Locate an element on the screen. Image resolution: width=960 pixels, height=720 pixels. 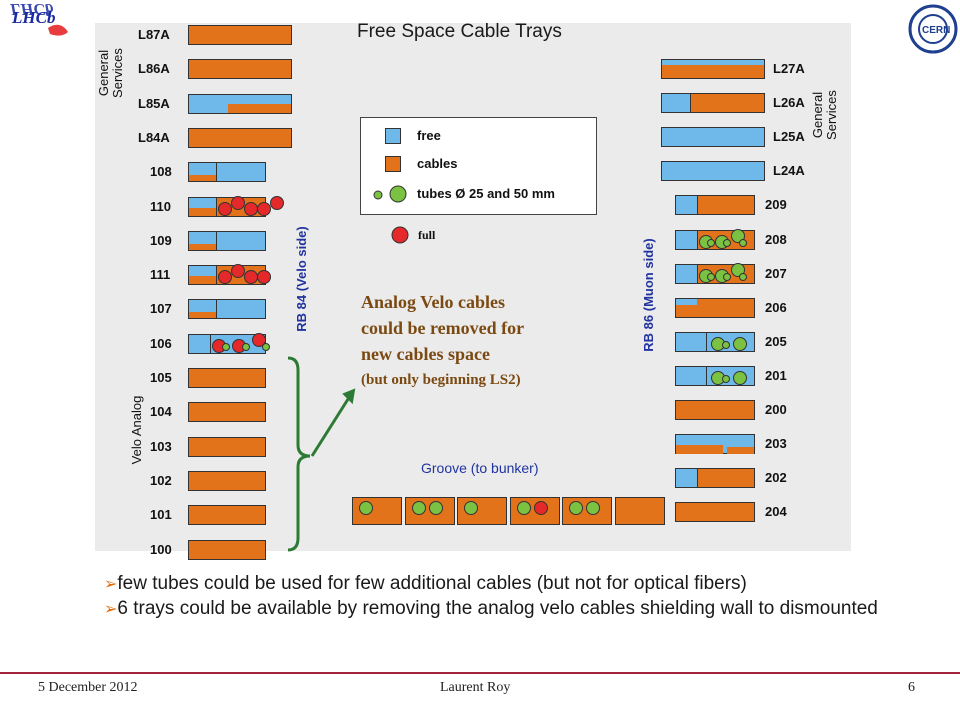
full-red-tube-icon is located at coordinates (400, 235).